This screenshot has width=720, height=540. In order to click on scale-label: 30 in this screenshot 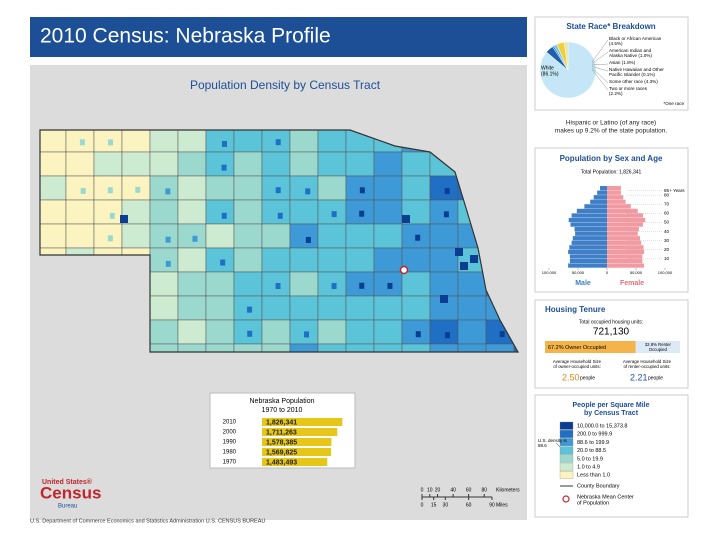, I will do `click(446, 505)`.